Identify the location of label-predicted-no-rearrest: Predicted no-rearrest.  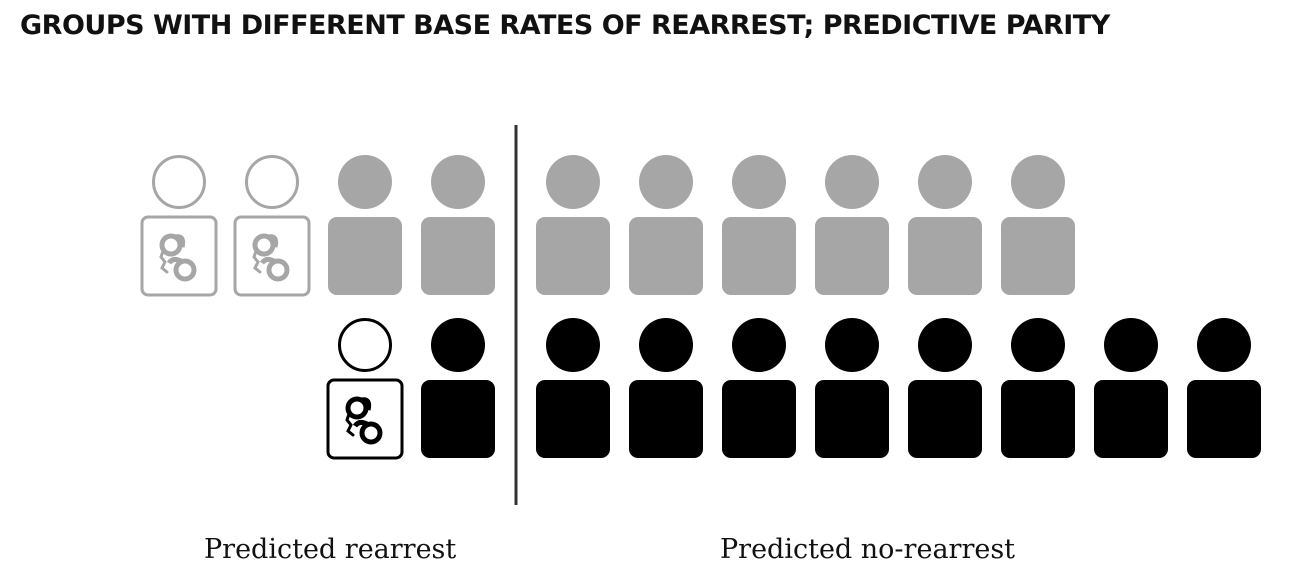
(868, 549).